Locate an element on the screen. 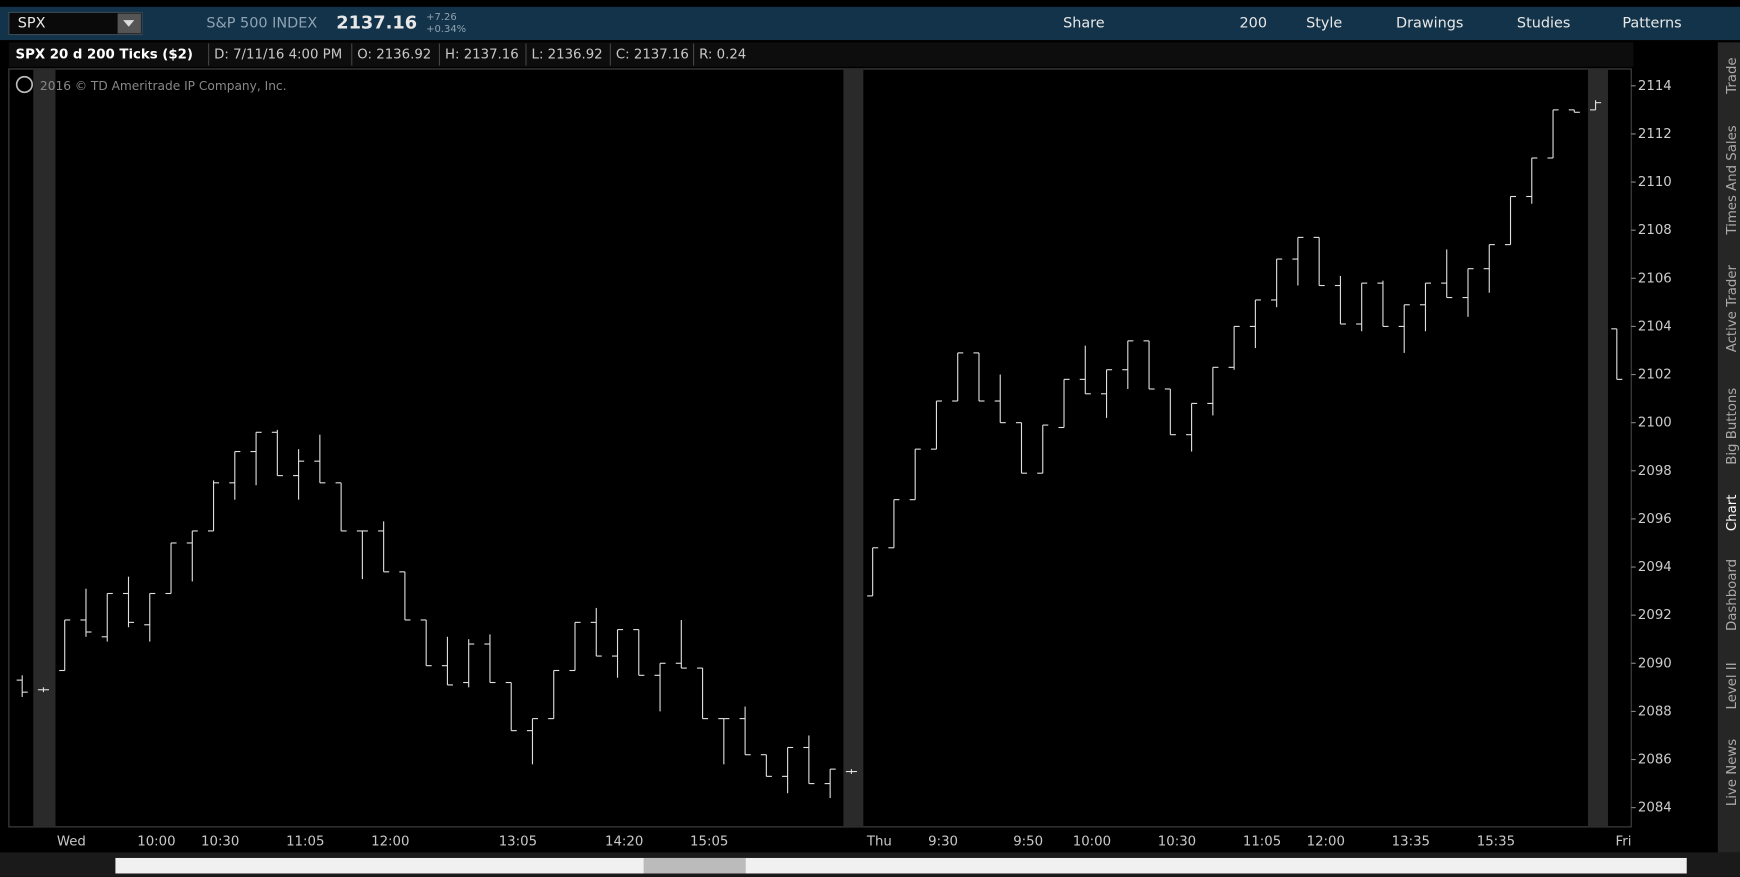 The height and width of the screenshot is (877, 1740). x-tick-label: 14:20 is located at coordinates (624, 841).